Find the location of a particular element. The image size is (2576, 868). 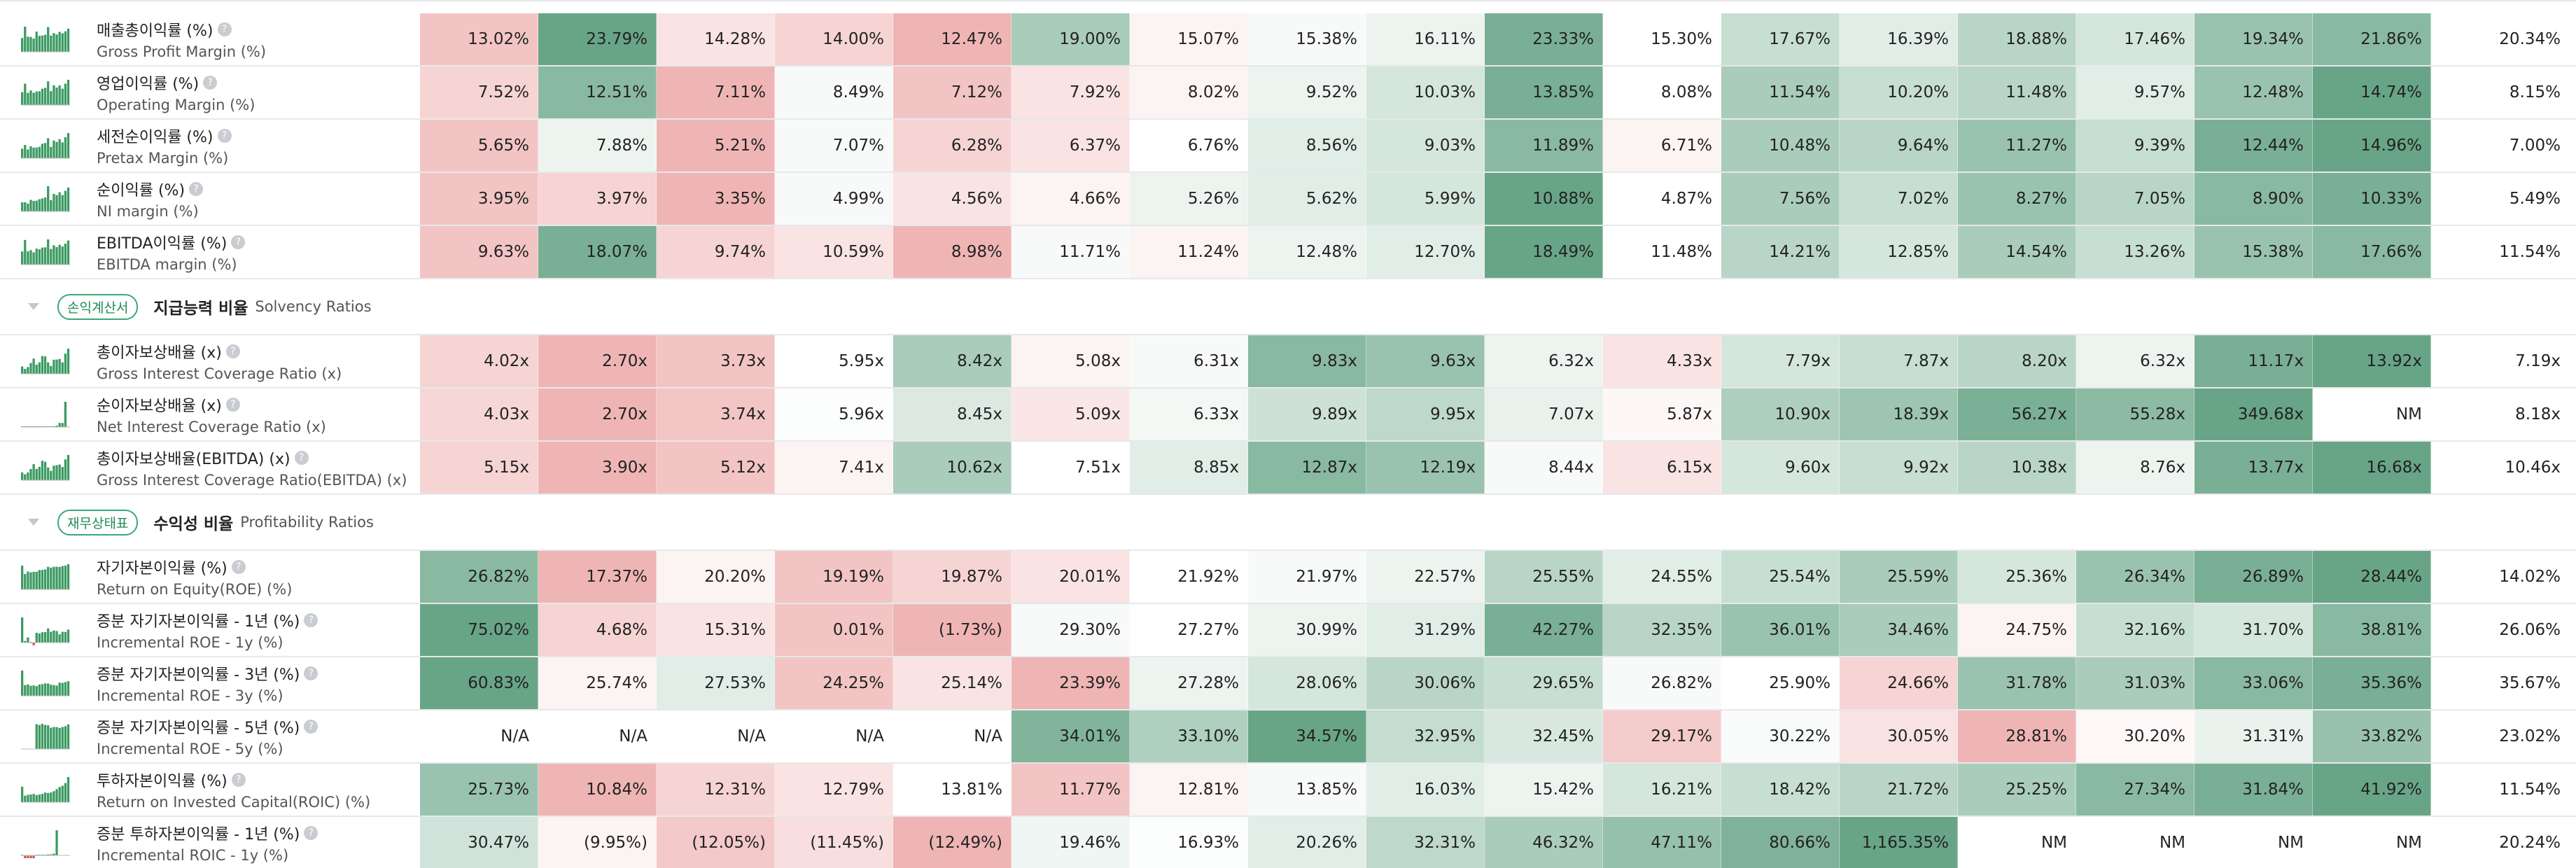

label-ko: 증분 투하자본이익률 - 1년 (%)? is located at coordinates (207, 833).